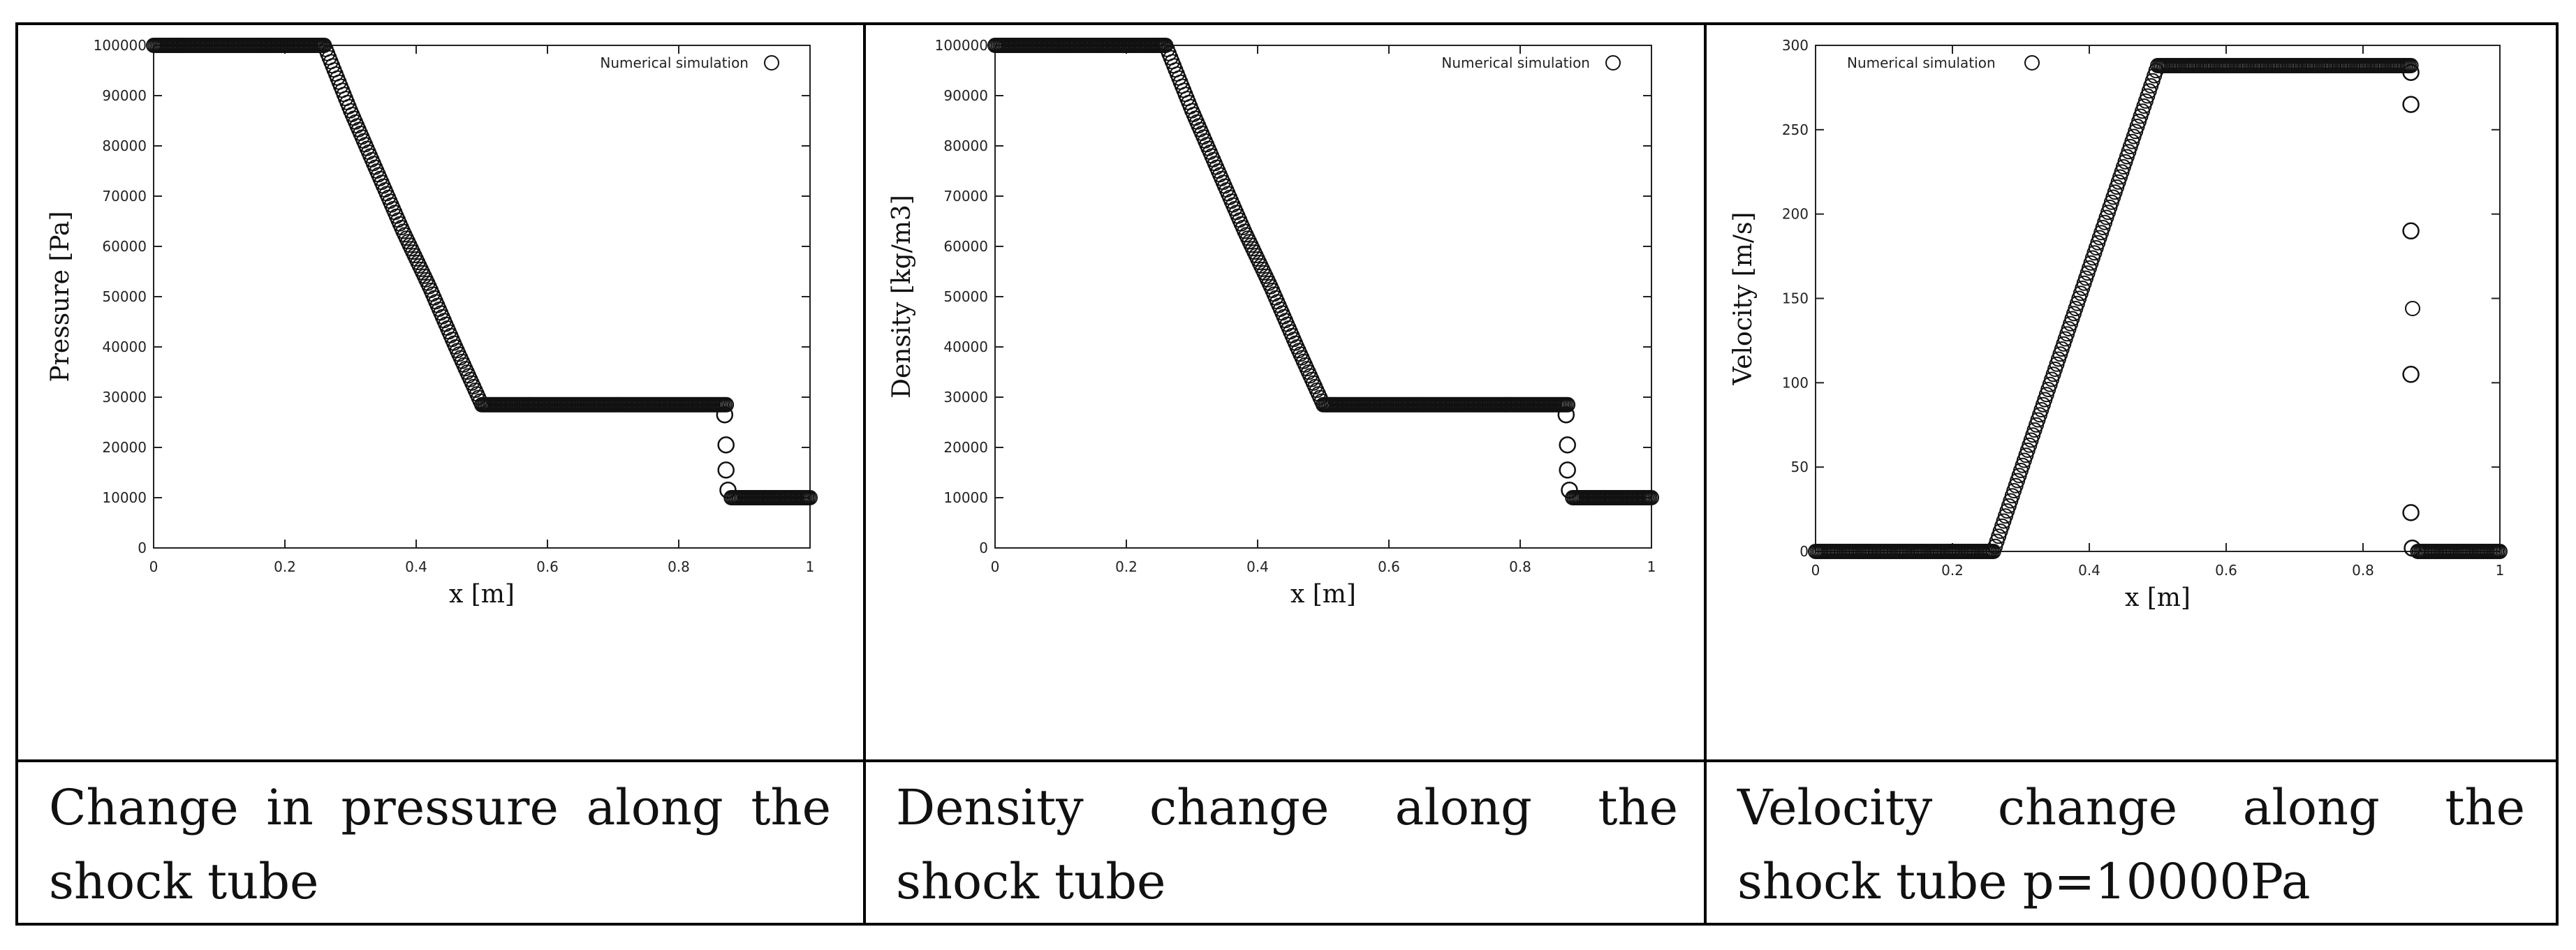 The width and height of the screenshot is (2576, 950). Describe the element at coordinates (1795, 129) in the screenshot. I see `velocity-y-tick-label: 250` at that location.